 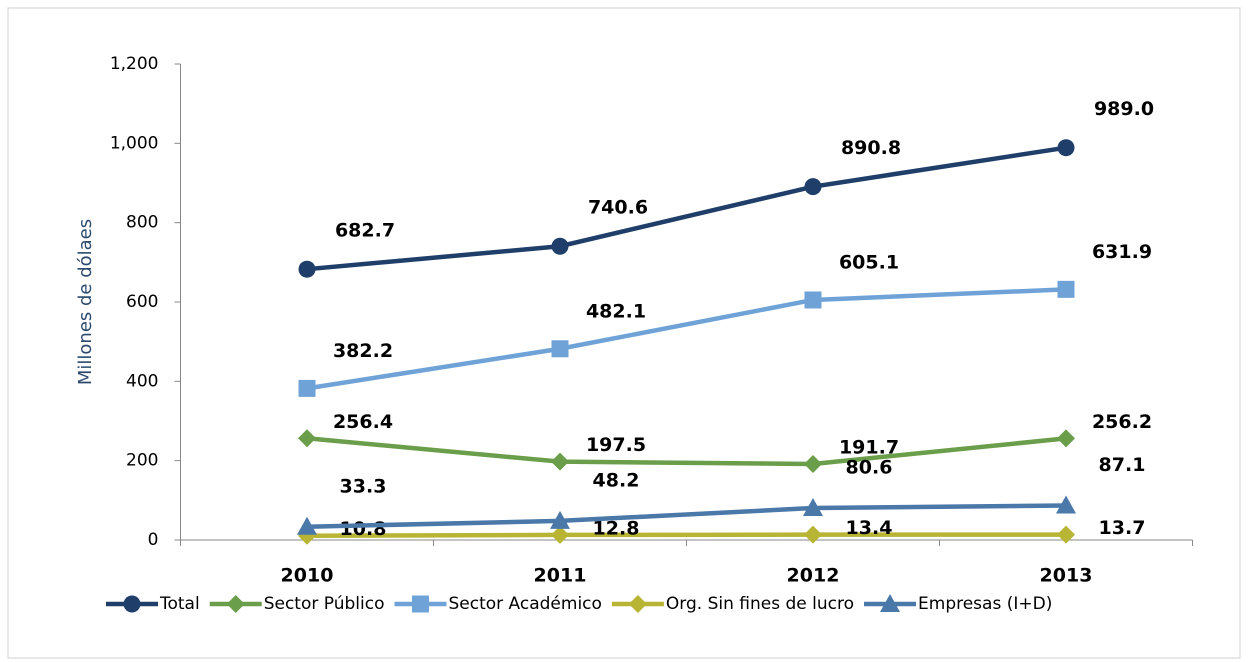 I want to click on data-label: 682.7, so click(x=365, y=231).